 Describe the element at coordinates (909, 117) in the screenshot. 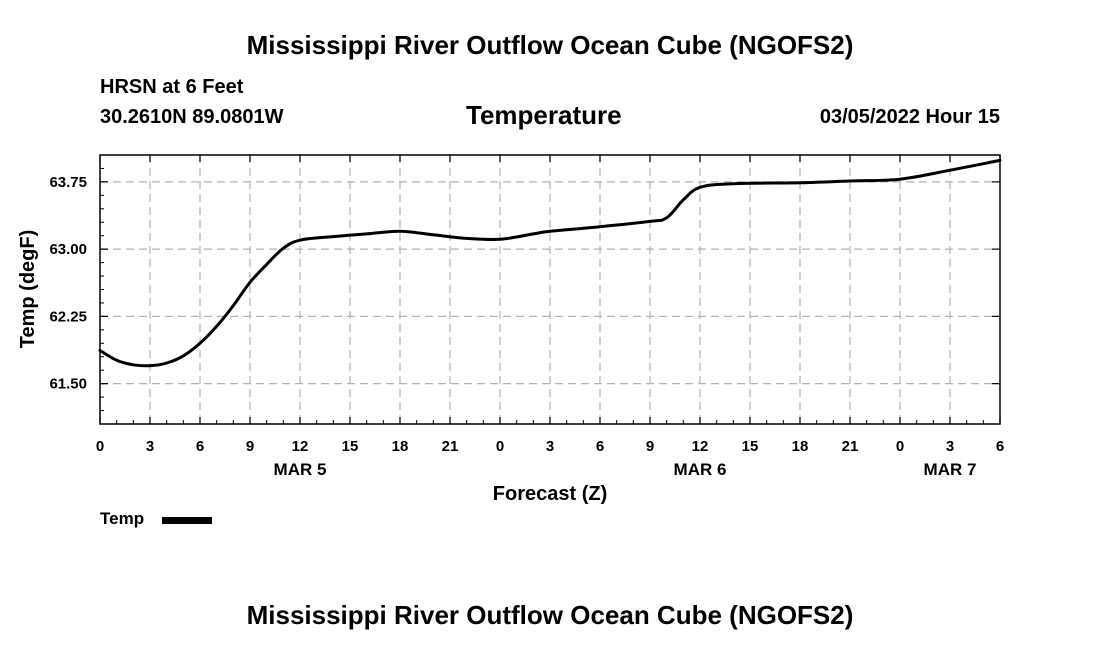

I see `forecast-datetime: 03/05/2022 Hour 15` at that location.